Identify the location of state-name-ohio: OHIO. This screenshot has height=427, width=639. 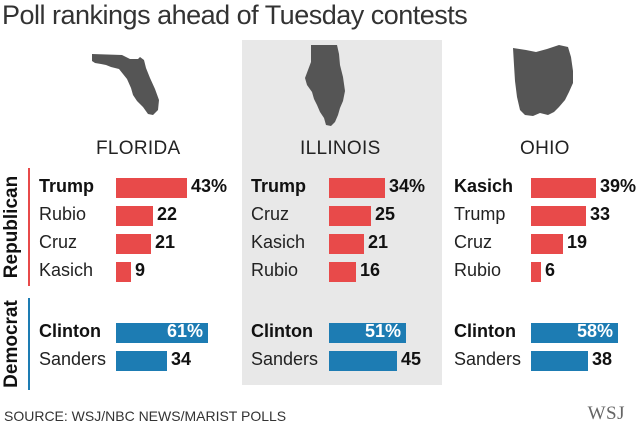
(545, 148).